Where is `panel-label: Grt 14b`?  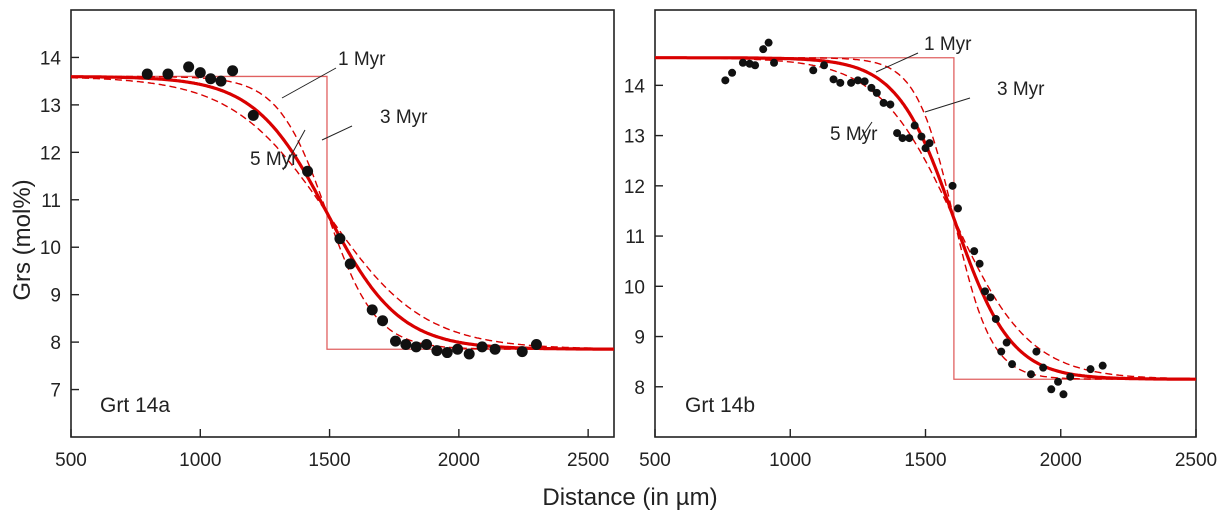 panel-label: Grt 14b is located at coordinates (720, 405).